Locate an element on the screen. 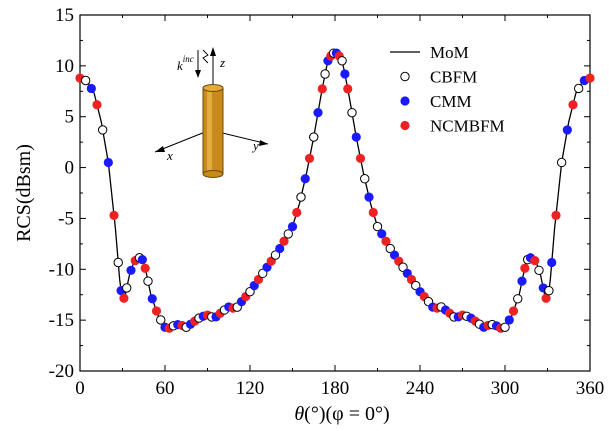 This screenshot has width=609, height=431. cylinder-highlight is located at coordinates (209, 131).